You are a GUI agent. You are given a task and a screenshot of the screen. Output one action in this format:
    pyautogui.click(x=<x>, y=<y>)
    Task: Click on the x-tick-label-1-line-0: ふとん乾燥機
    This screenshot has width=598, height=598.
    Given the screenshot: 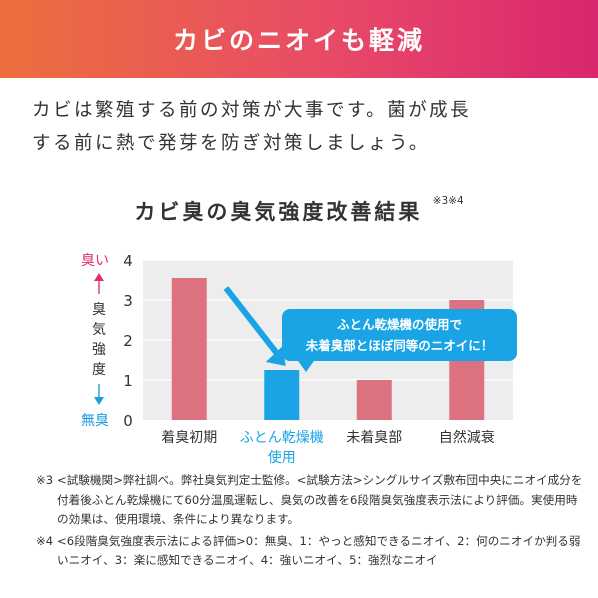 What is the action you would take?
    pyautogui.click(x=282, y=438)
    